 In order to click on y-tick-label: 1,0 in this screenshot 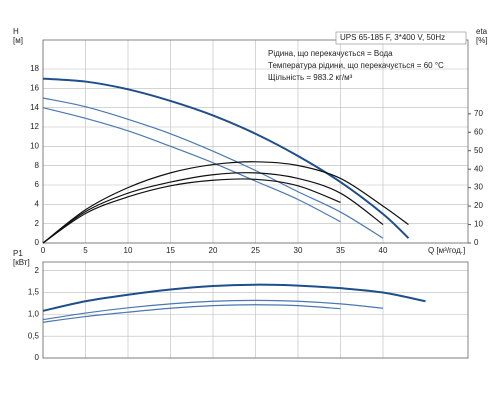, I will do `click(34, 313)`.